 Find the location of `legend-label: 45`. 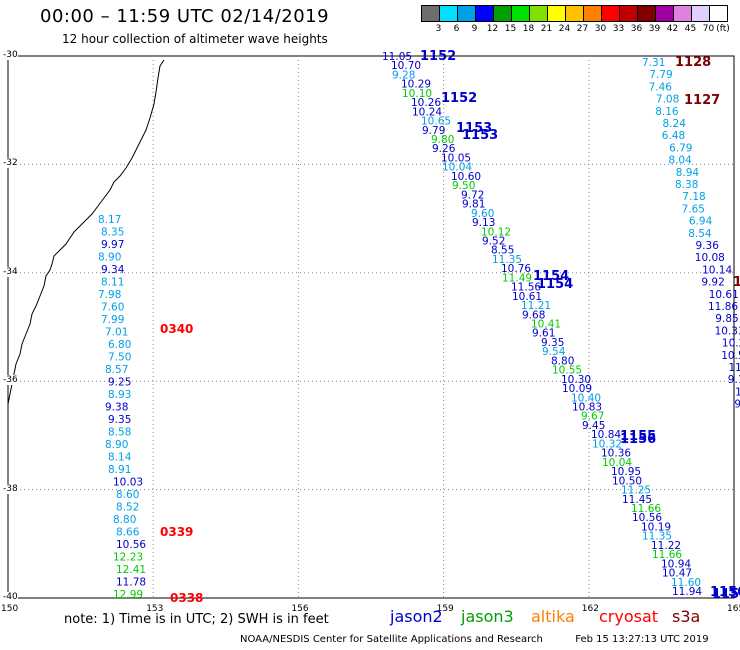

legend-label: 45 is located at coordinates (690, 29).